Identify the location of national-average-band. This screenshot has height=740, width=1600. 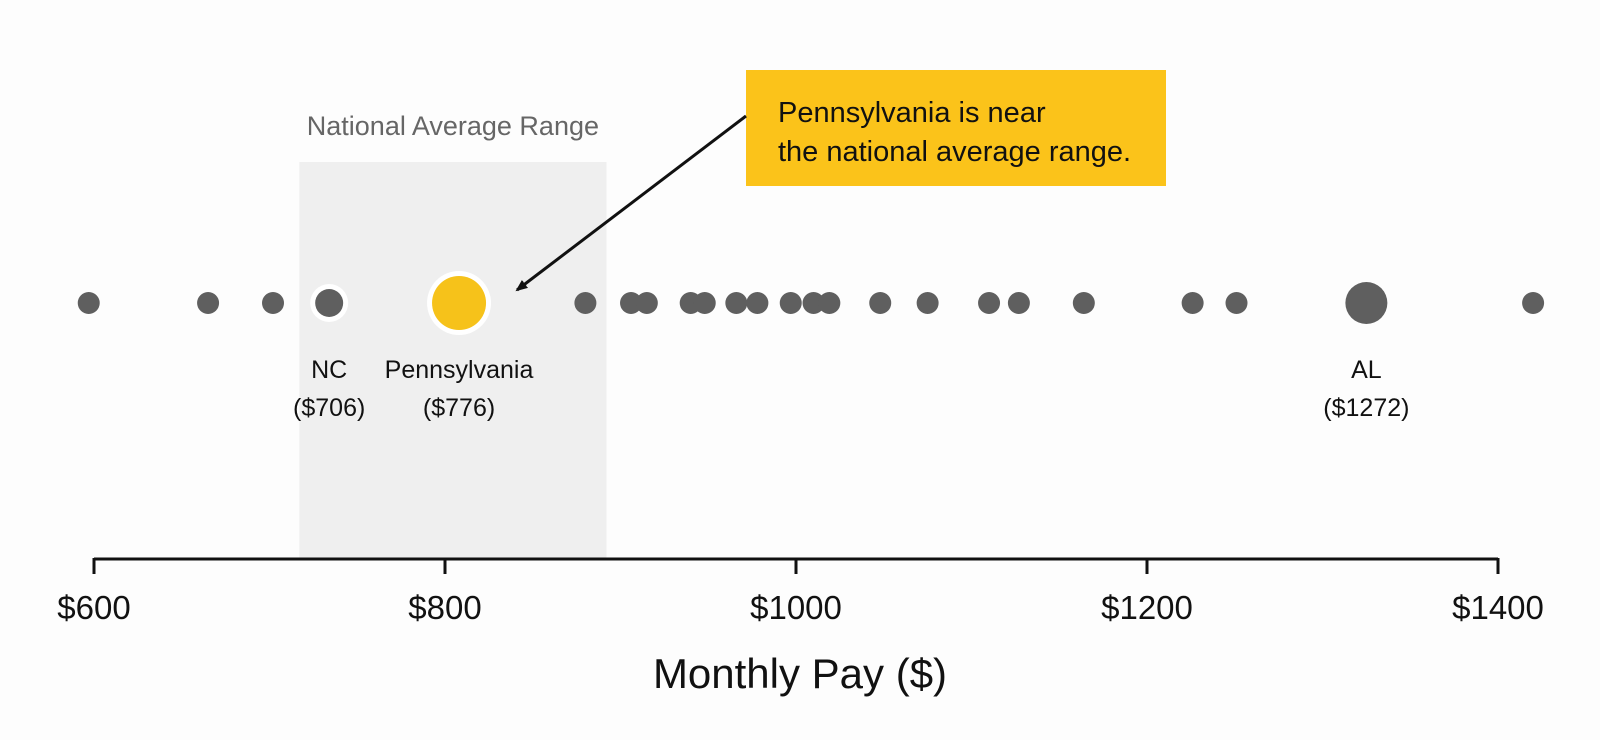
(453, 360).